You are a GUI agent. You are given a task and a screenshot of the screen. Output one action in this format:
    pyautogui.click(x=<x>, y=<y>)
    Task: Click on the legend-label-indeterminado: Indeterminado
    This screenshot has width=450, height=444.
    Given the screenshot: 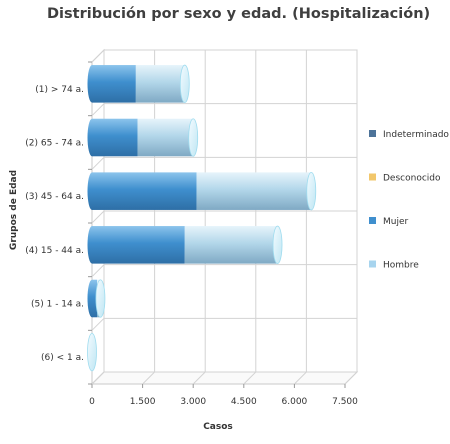 What is the action you would take?
    pyautogui.click(x=416, y=135)
    